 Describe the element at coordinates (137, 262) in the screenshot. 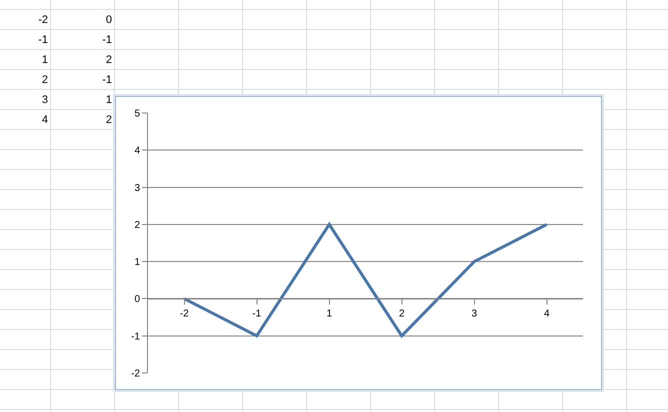

I see `y-tick-label: 1` at that location.